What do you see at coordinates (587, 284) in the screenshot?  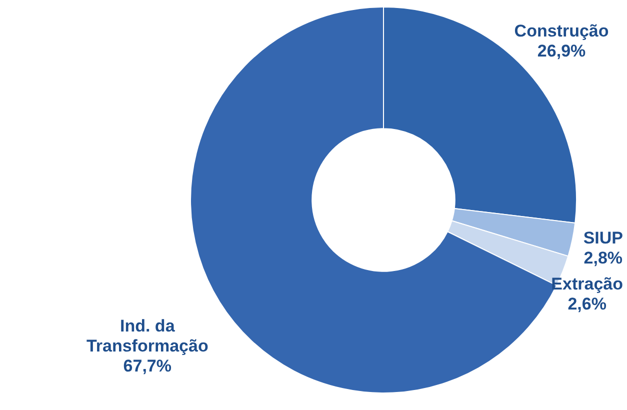 I see `slice-label: Extração` at bounding box center [587, 284].